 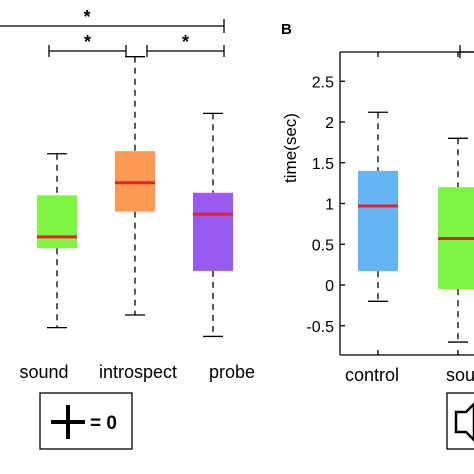 I want to click on significance-star-2: *, so click(x=185, y=42).